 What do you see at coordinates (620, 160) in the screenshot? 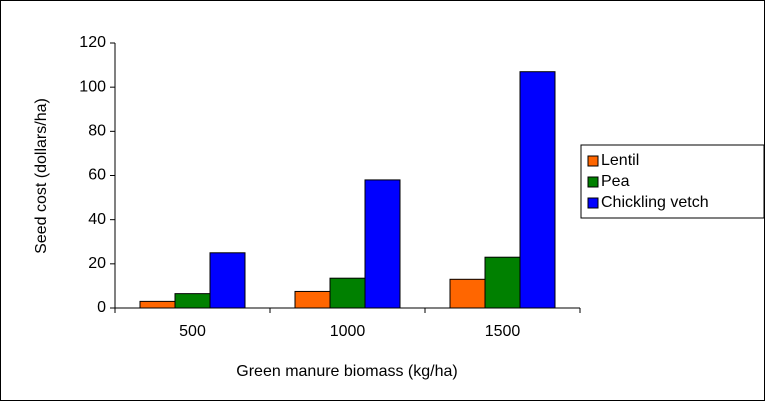
I see `legend-label: Lentil` at bounding box center [620, 160].